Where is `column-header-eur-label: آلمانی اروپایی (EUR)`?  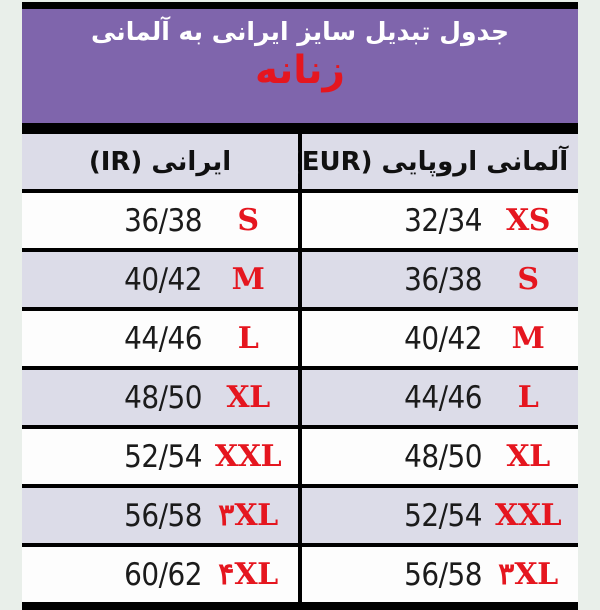 column-header-eur-label: آلمانی اروپایی (EUR) is located at coordinates (429, 161).